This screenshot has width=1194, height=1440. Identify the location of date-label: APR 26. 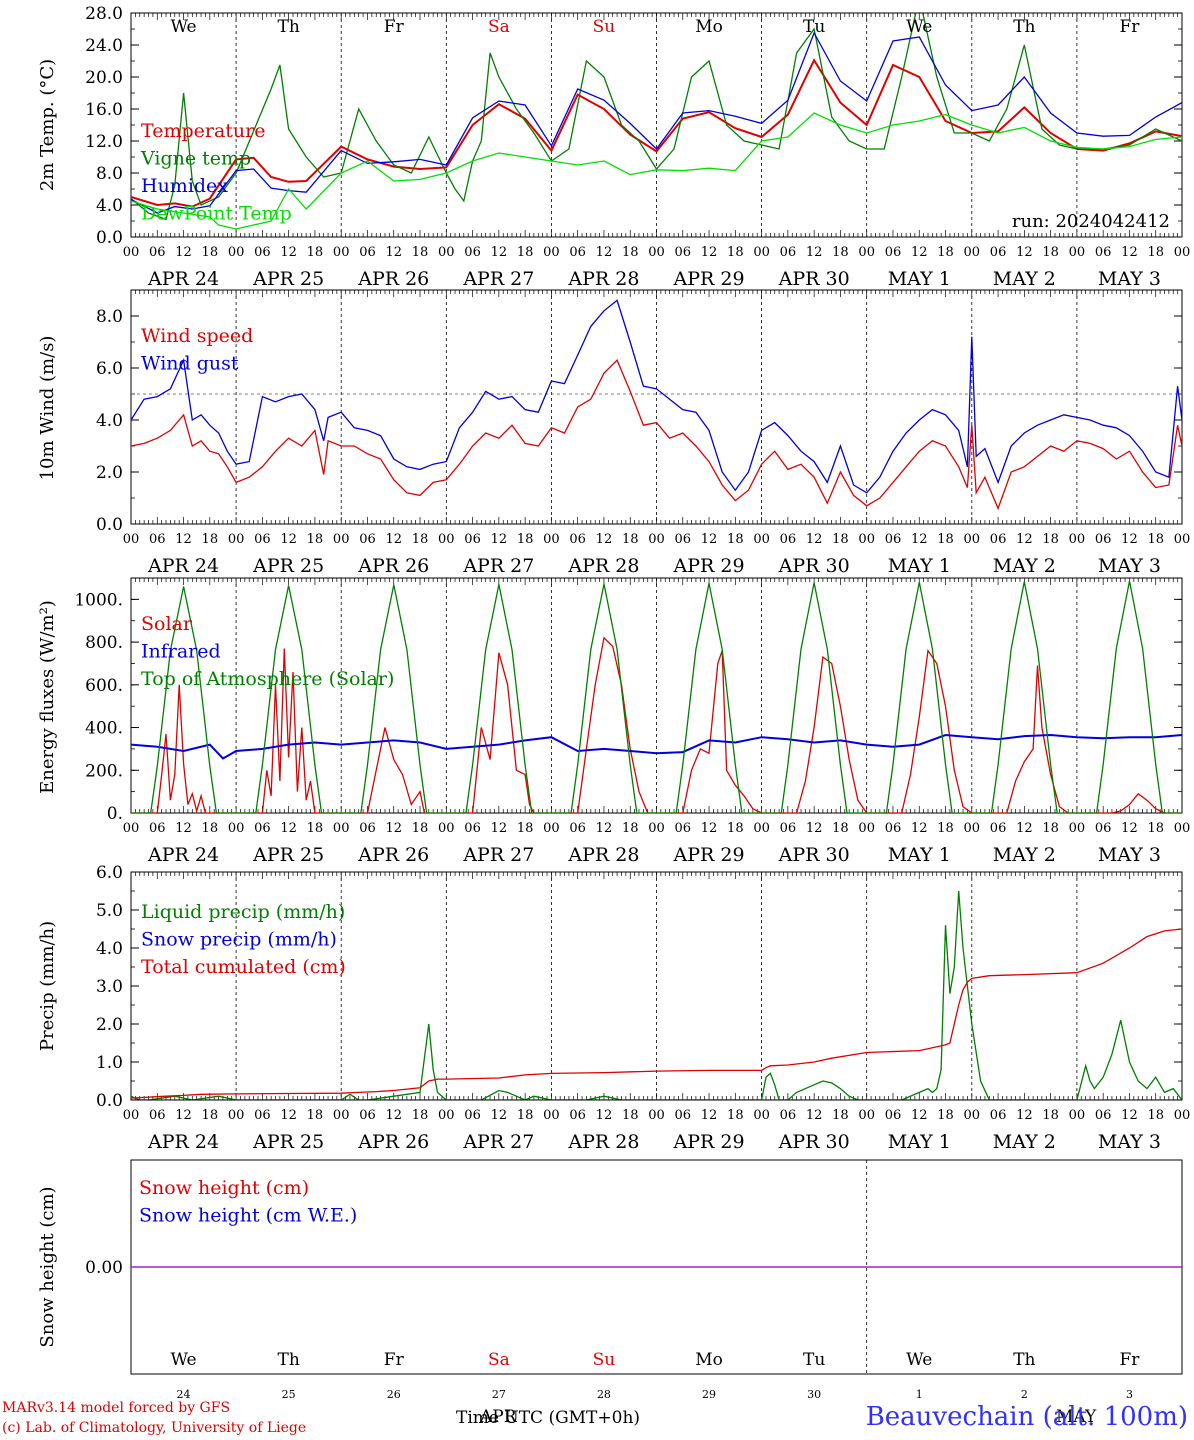
(393, 279).